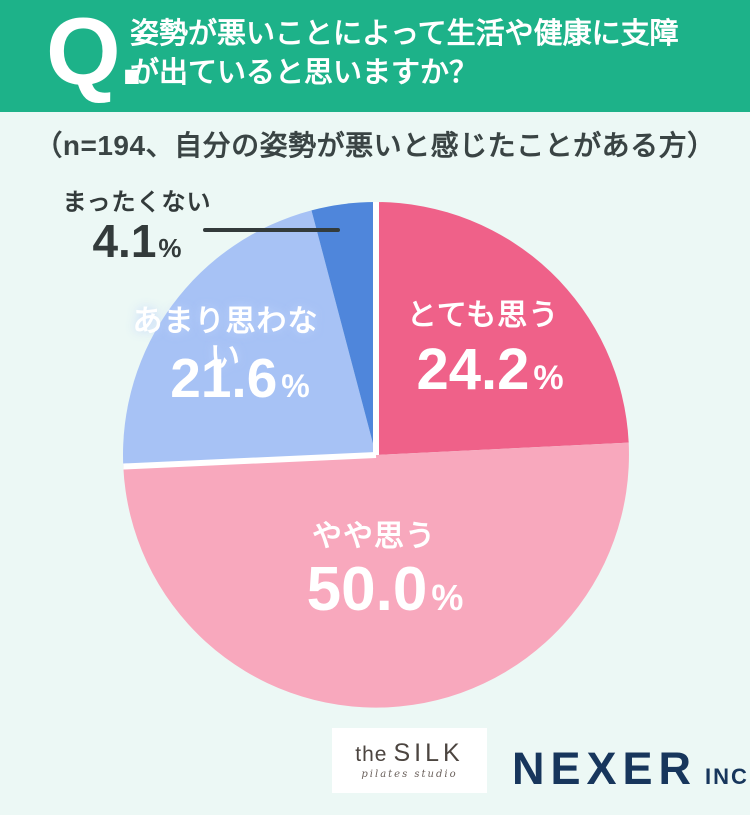  I want to click on segment-percent-number: 21.6, so click(224, 378).